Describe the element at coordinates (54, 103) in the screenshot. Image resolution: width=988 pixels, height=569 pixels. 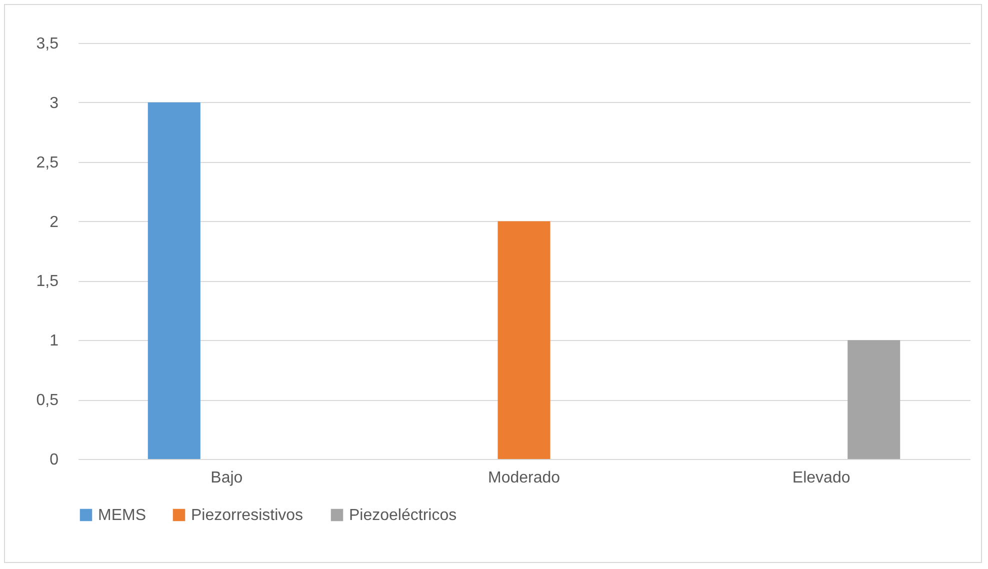
I see `y-tick-label: 3` at that location.